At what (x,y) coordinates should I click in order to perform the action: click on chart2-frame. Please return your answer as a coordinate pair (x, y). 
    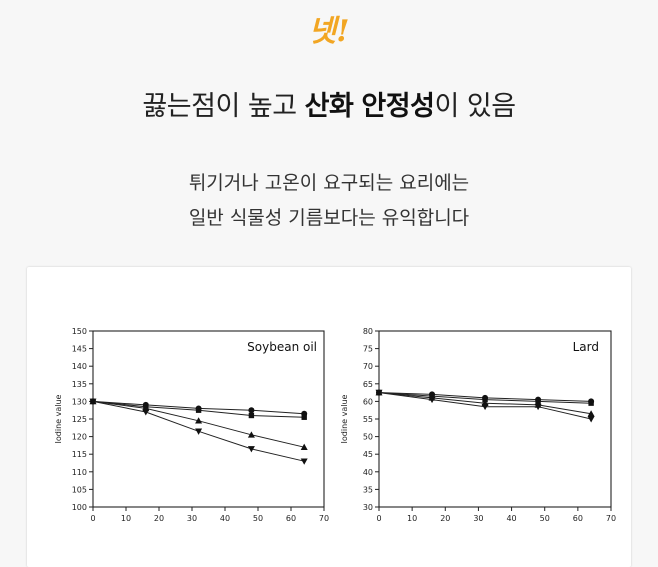
    Looking at the image, I should click on (495, 419).